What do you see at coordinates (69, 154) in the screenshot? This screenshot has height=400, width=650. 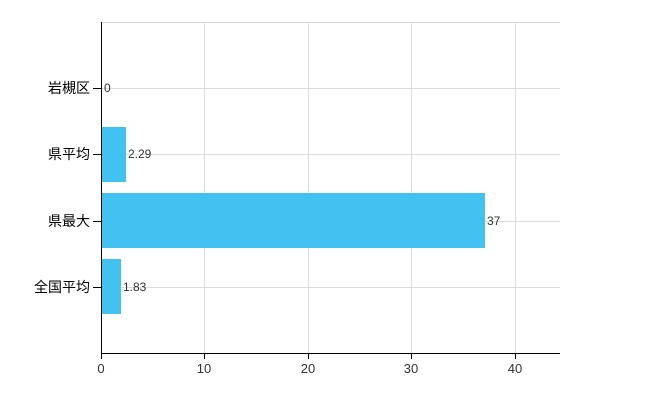 I see `category-label: 県平均` at bounding box center [69, 154].